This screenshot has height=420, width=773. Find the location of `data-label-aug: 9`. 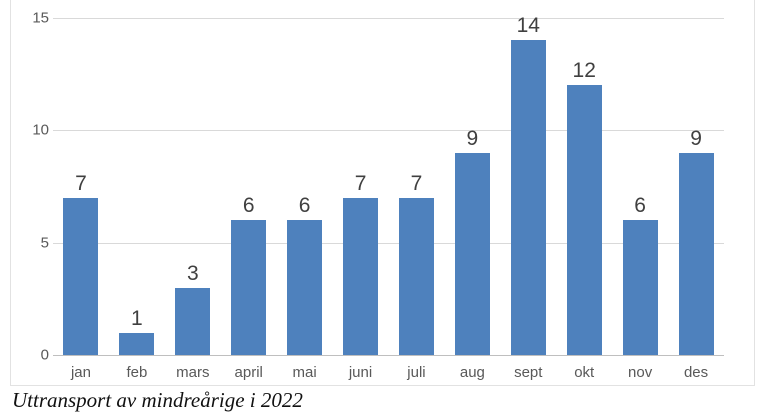

data-label-aug: 9 is located at coordinates (472, 138).